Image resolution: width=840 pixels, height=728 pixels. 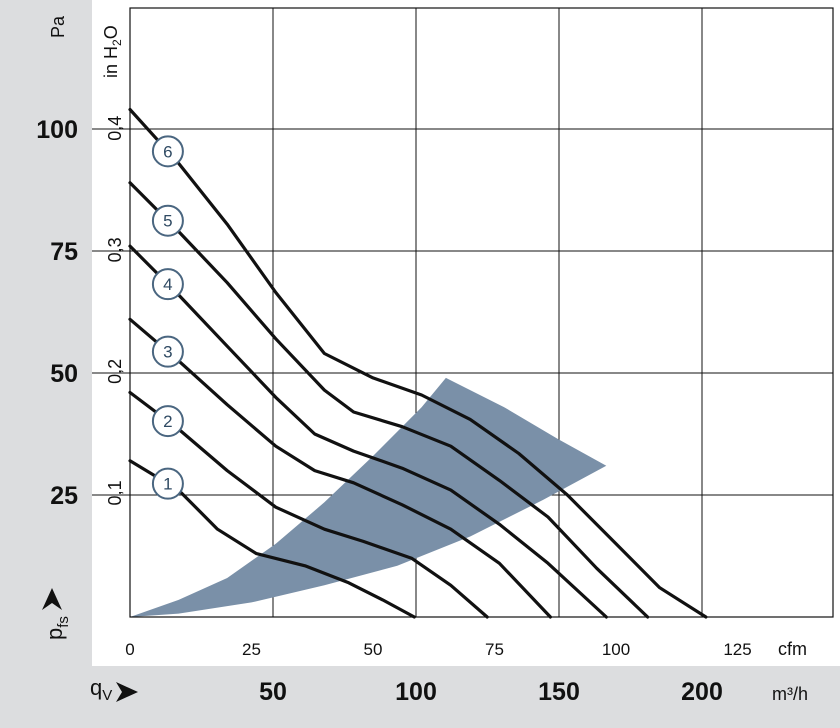 What do you see at coordinates (115, 371) in the screenshot?
I see `inh2o-tick-1: 0,2` at bounding box center [115, 371].